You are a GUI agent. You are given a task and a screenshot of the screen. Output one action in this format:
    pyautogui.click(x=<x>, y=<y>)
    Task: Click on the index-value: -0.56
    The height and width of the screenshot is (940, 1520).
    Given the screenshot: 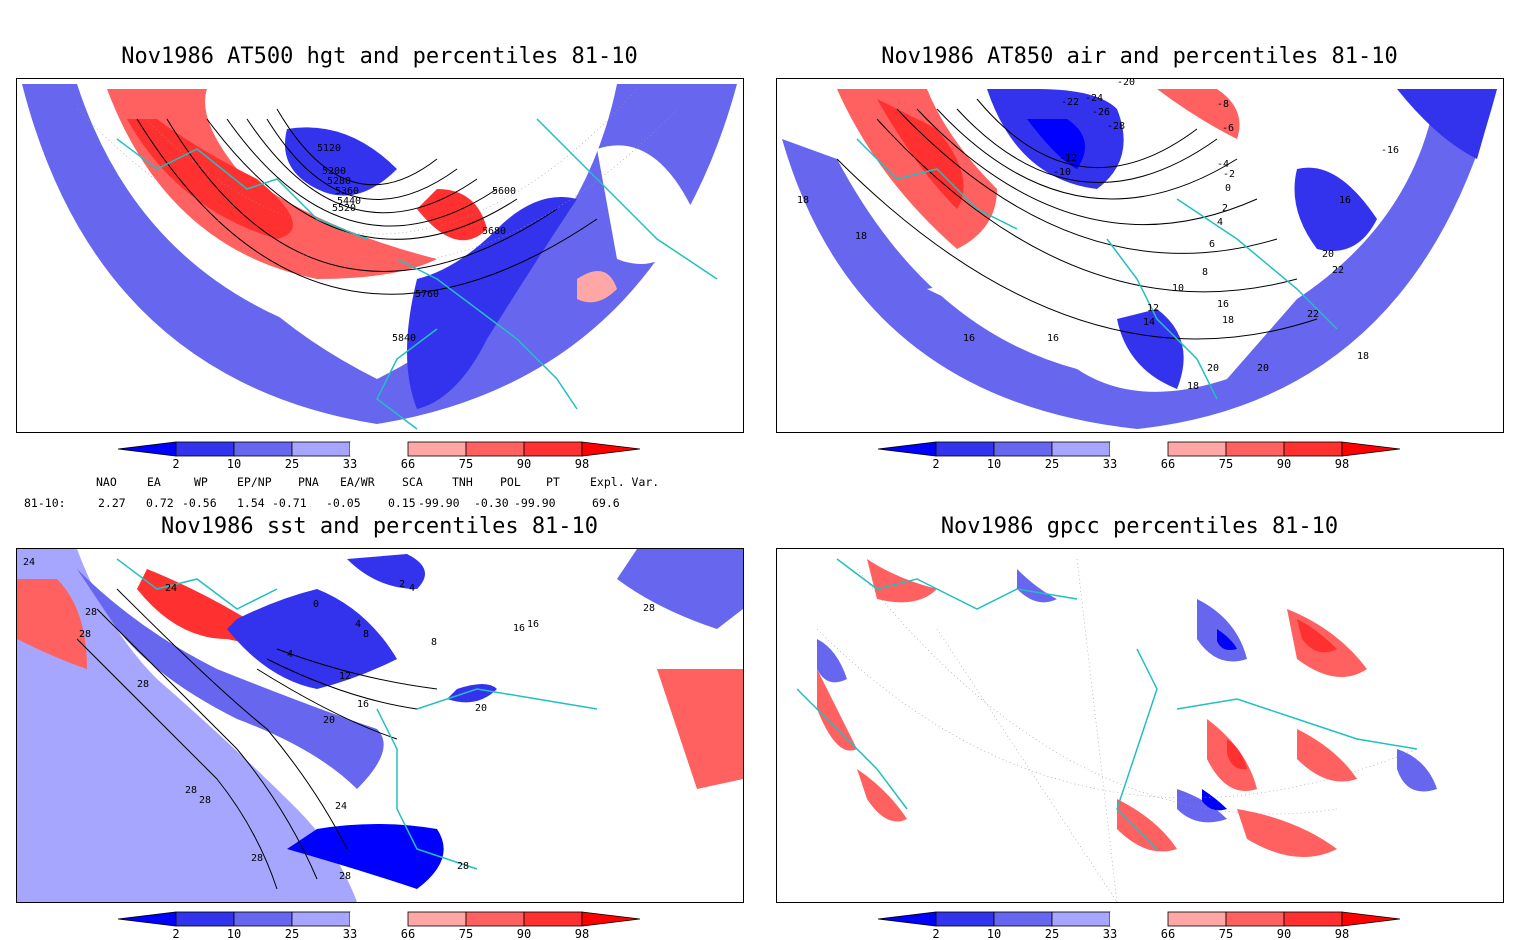 What is the action you would take?
    pyautogui.click(x=199, y=503)
    